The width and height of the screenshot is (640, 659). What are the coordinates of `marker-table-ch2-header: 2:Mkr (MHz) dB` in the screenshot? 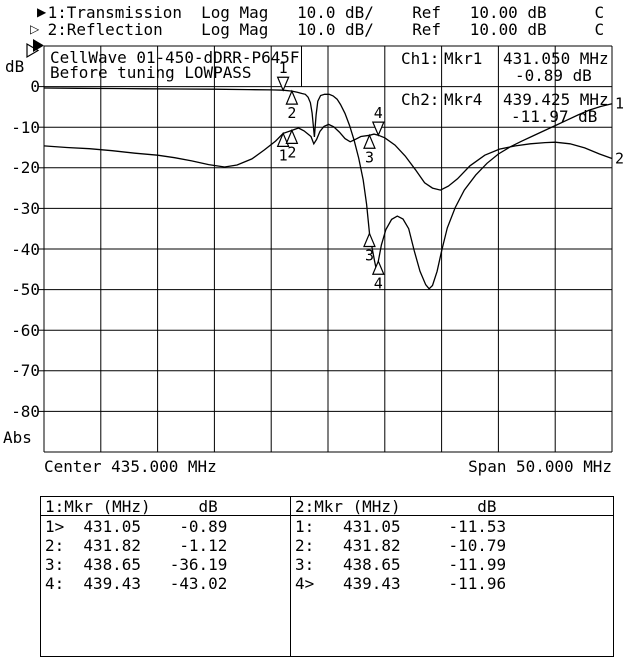 It's located at (396, 506).